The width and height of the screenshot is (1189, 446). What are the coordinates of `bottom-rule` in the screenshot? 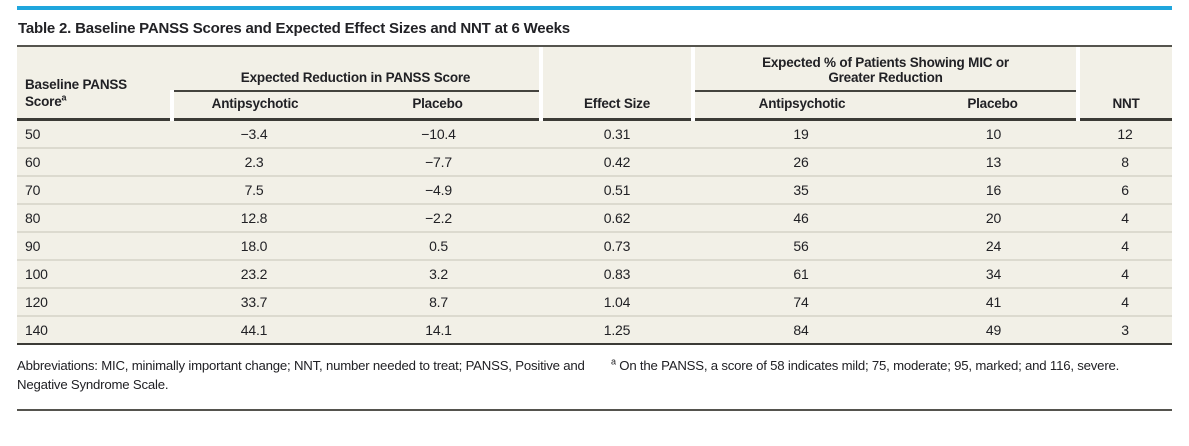 It's located at (594, 410).